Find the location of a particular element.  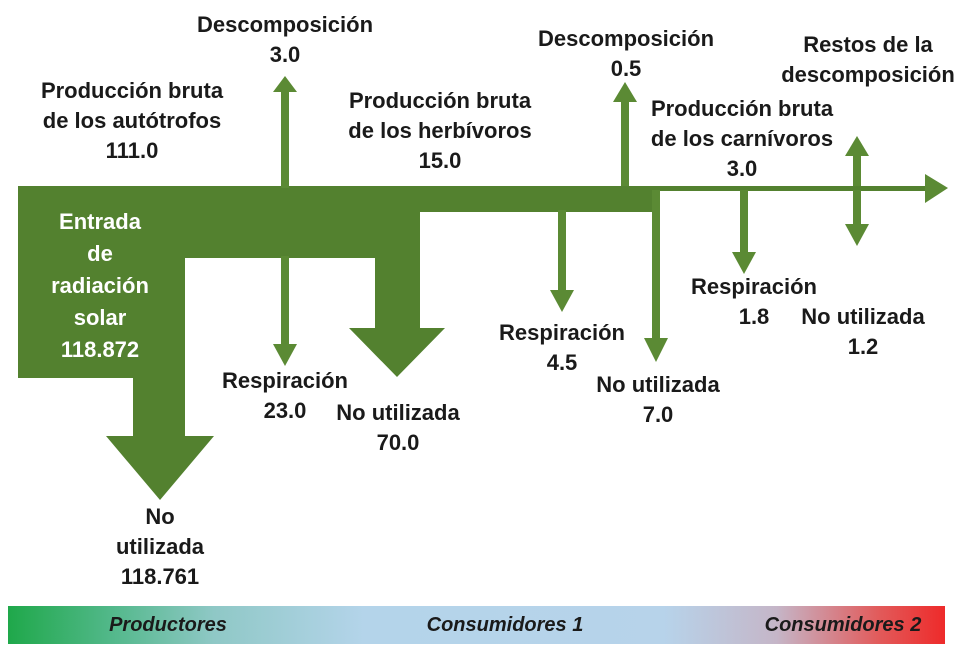

source-line-4: solar is located at coordinates (100, 317).